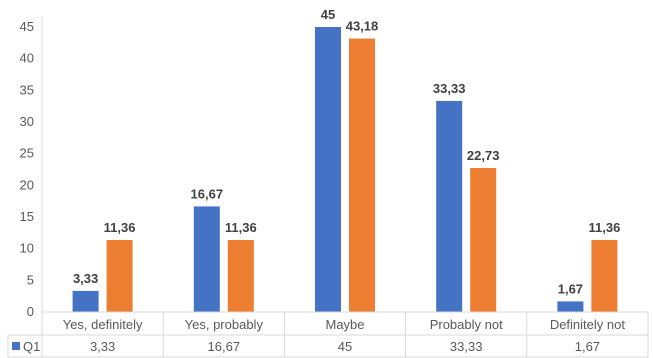 This screenshot has width=653, height=358. I want to click on y-tick-label: 35, so click(27, 89).